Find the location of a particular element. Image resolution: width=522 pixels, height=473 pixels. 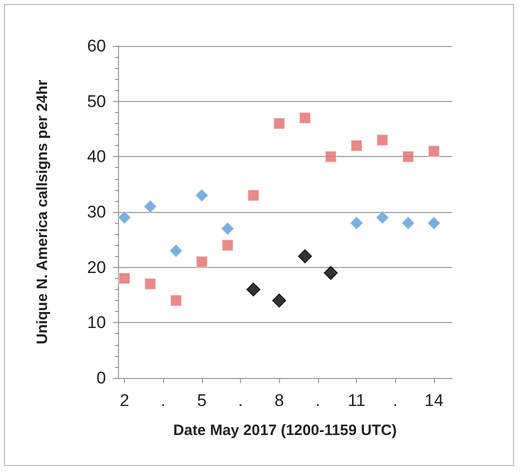

y-tick-label: 60 is located at coordinates (96, 46).